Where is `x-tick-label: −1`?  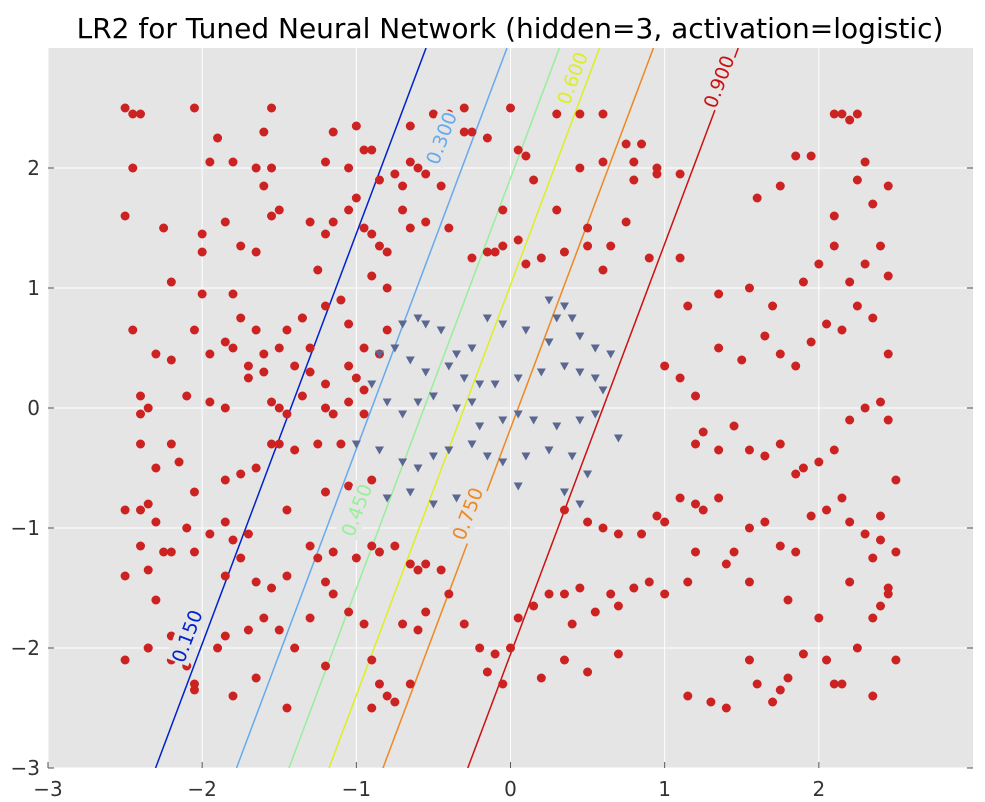 x-tick-label: −1 is located at coordinates (356, 789).